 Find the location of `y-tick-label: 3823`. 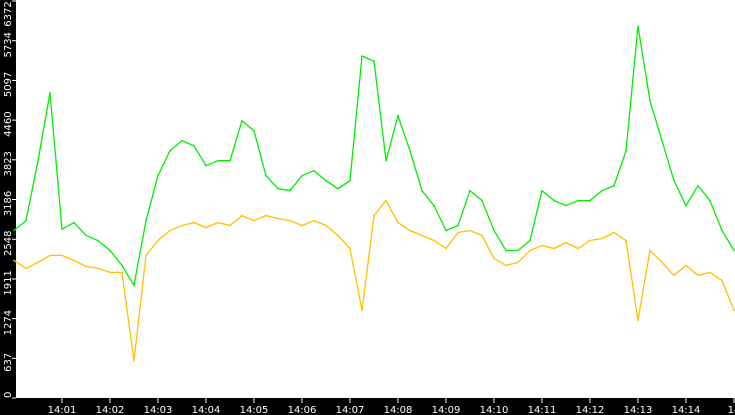

y-tick-label: 3823 is located at coordinates (8, 163).